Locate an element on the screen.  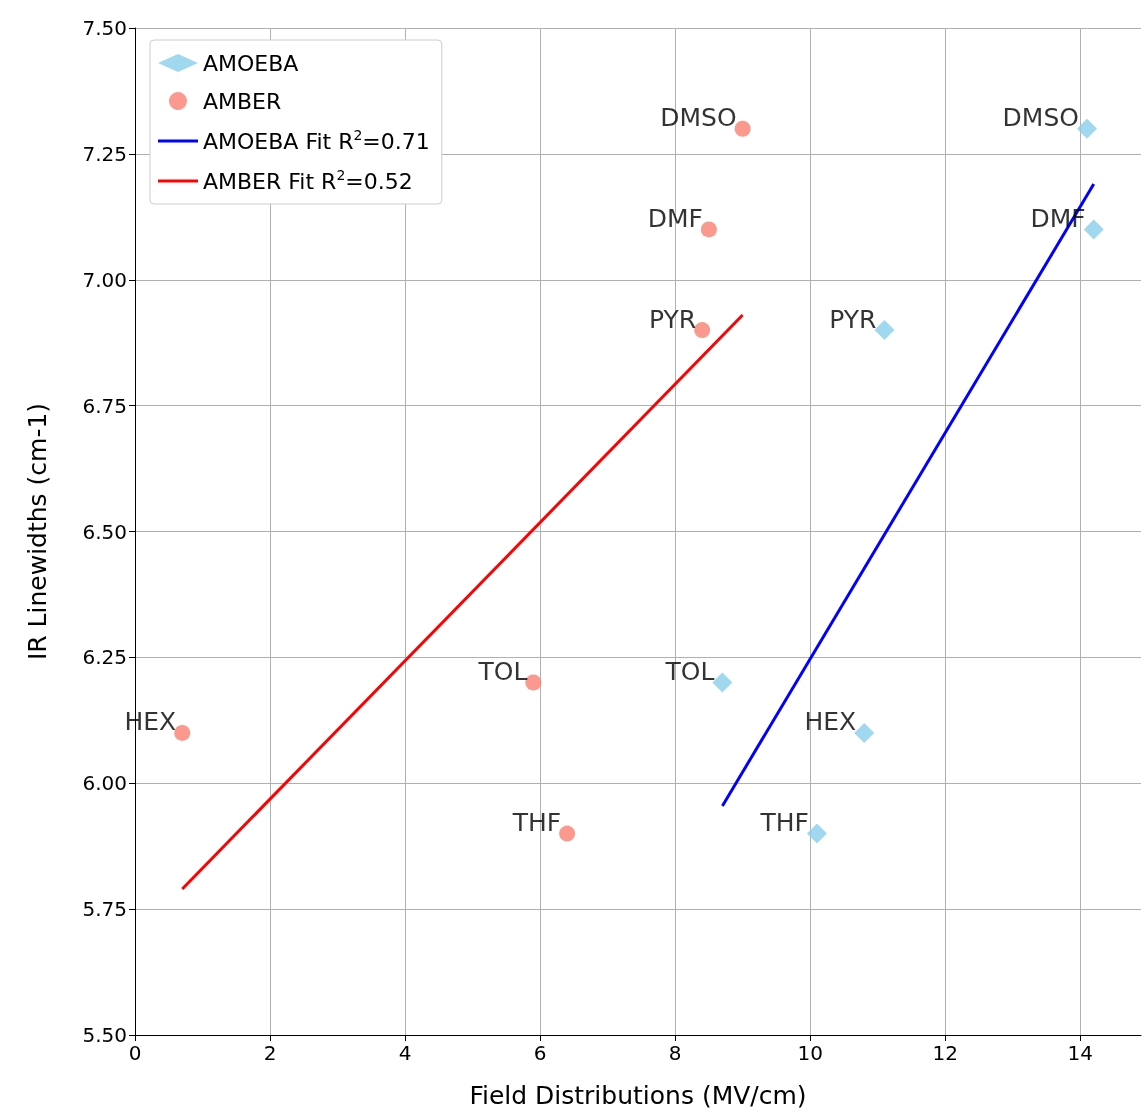
x-tick-label: 2 is located at coordinates (270, 1053).